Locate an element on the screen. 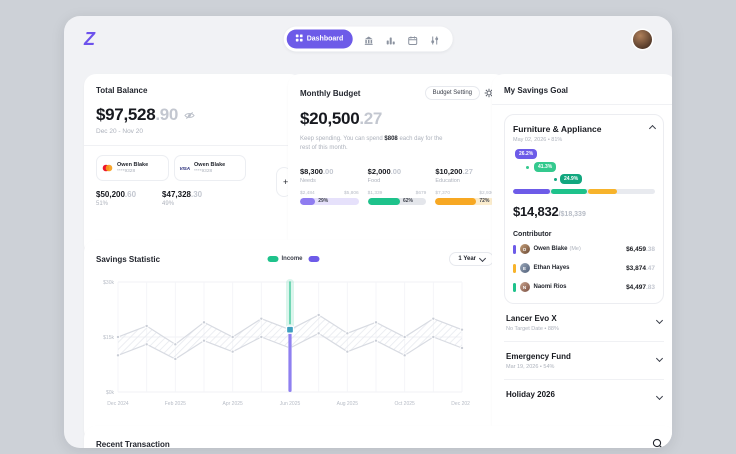  recent-transaction-card: Recent Transaction is located at coordinates (378, 437).